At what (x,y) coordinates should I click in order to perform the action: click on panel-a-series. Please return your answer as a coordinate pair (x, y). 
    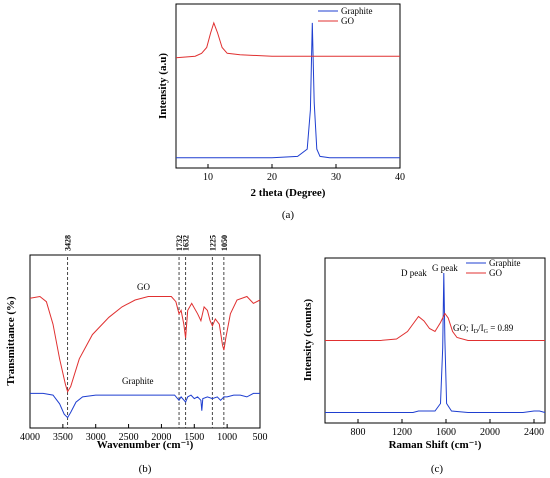
    Looking at the image, I should click on (287, 90).